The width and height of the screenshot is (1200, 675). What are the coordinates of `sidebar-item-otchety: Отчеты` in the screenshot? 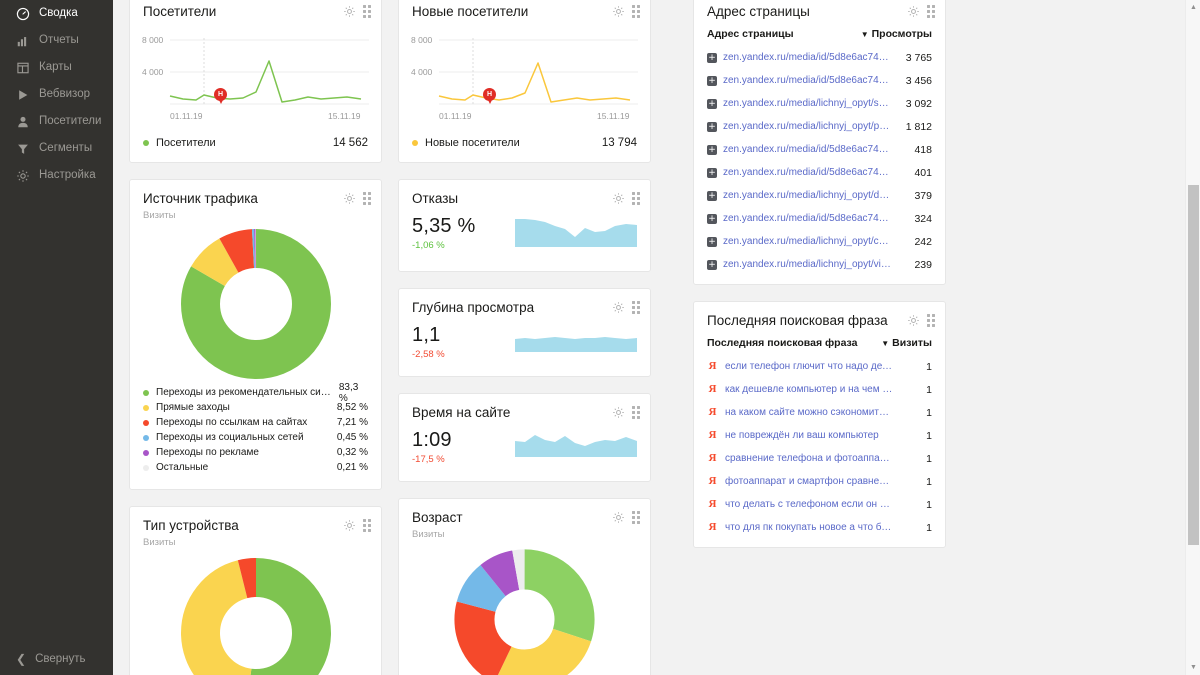 It's located at (56, 40).